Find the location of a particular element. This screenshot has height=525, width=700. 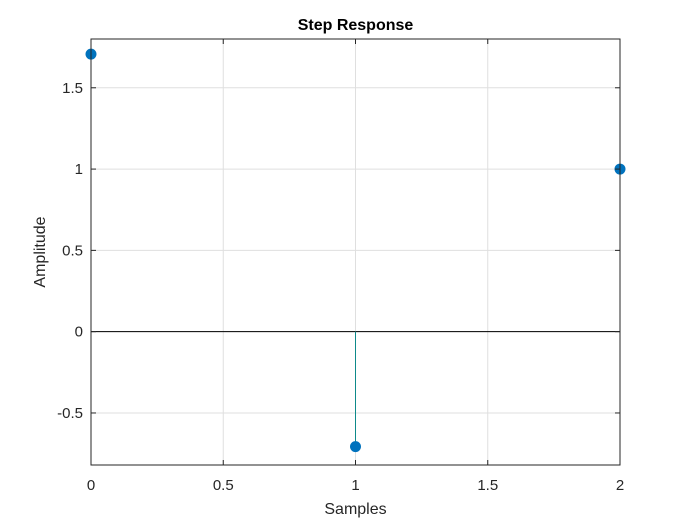

y-tick-label: 1.5 is located at coordinates (72, 88).